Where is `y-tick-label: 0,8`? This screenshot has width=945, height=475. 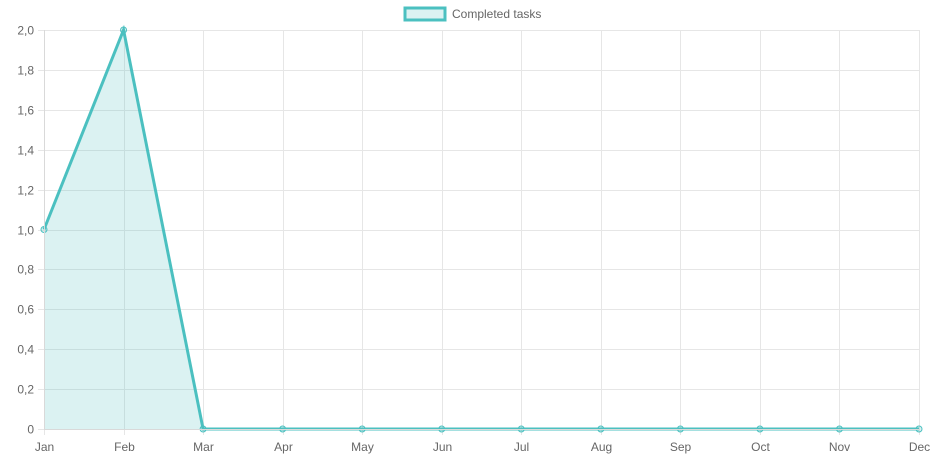 y-tick-label: 0,8 is located at coordinates (25, 270).